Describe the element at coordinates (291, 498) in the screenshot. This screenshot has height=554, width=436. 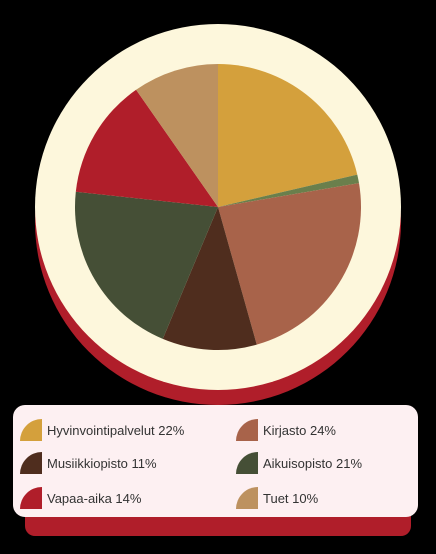
I see `legend-label: Tuet 10%` at that location.